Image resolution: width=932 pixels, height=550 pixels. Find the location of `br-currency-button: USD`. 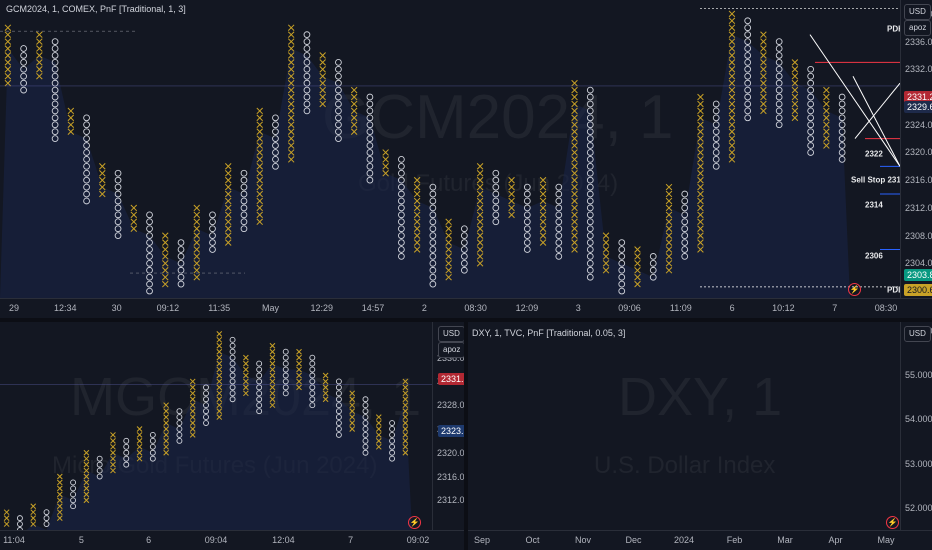

br-currency-button: USD is located at coordinates (917, 334).